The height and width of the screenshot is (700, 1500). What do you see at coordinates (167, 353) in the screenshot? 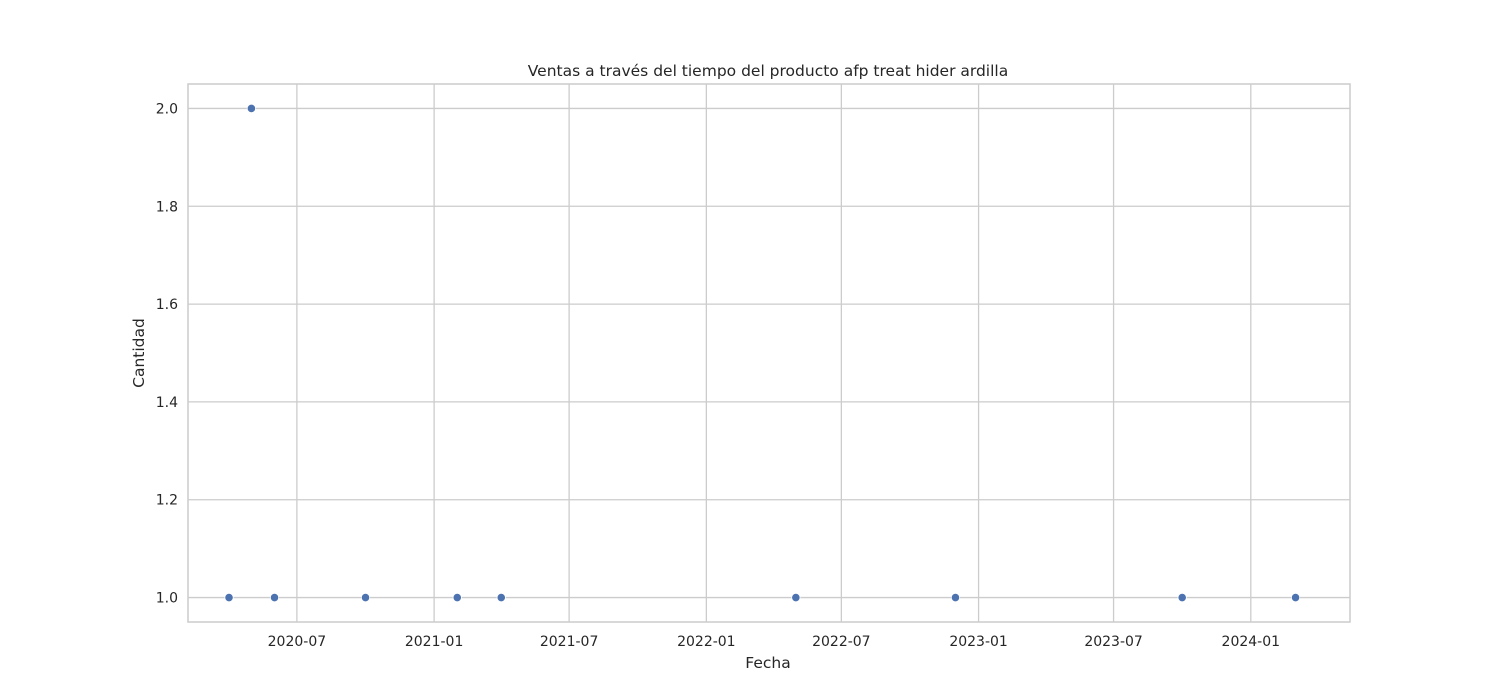
I see `y-tick-labels: 1.0 1.2 1.4 1.6 1.8 2.0` at bounding box center [167, 353].